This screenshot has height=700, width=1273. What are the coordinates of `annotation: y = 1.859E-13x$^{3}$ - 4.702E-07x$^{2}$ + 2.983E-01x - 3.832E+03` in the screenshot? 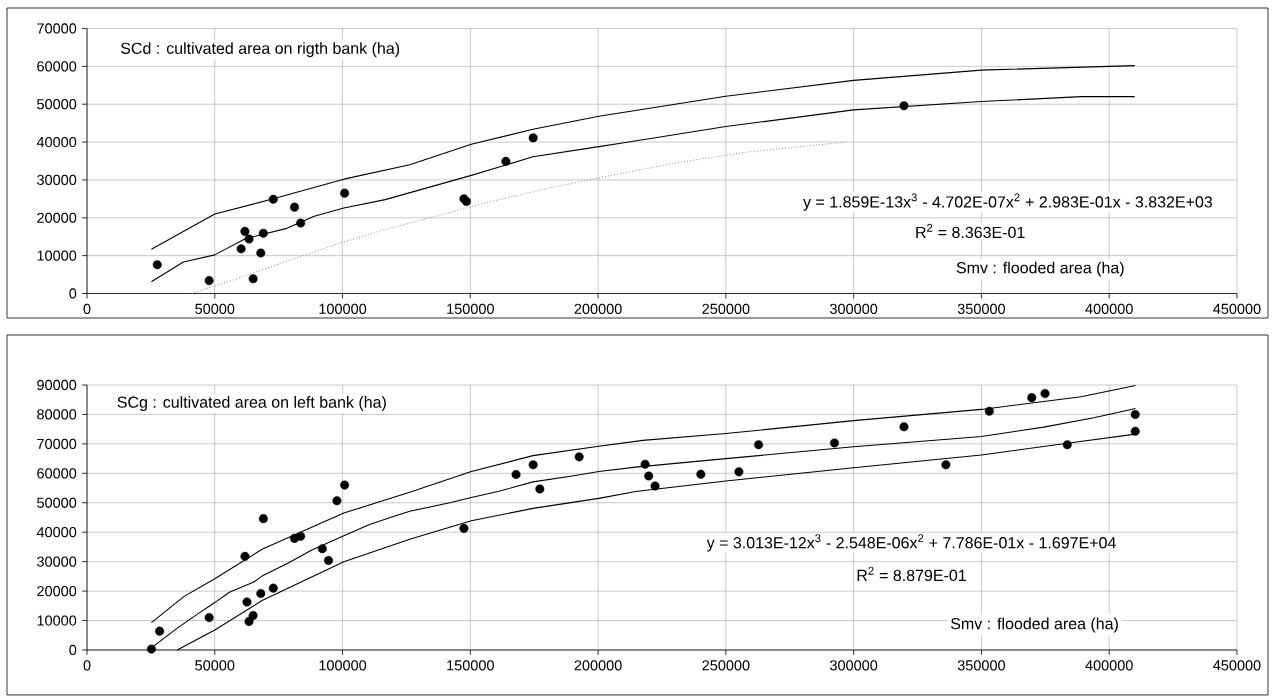 It's located at (1008, 202).